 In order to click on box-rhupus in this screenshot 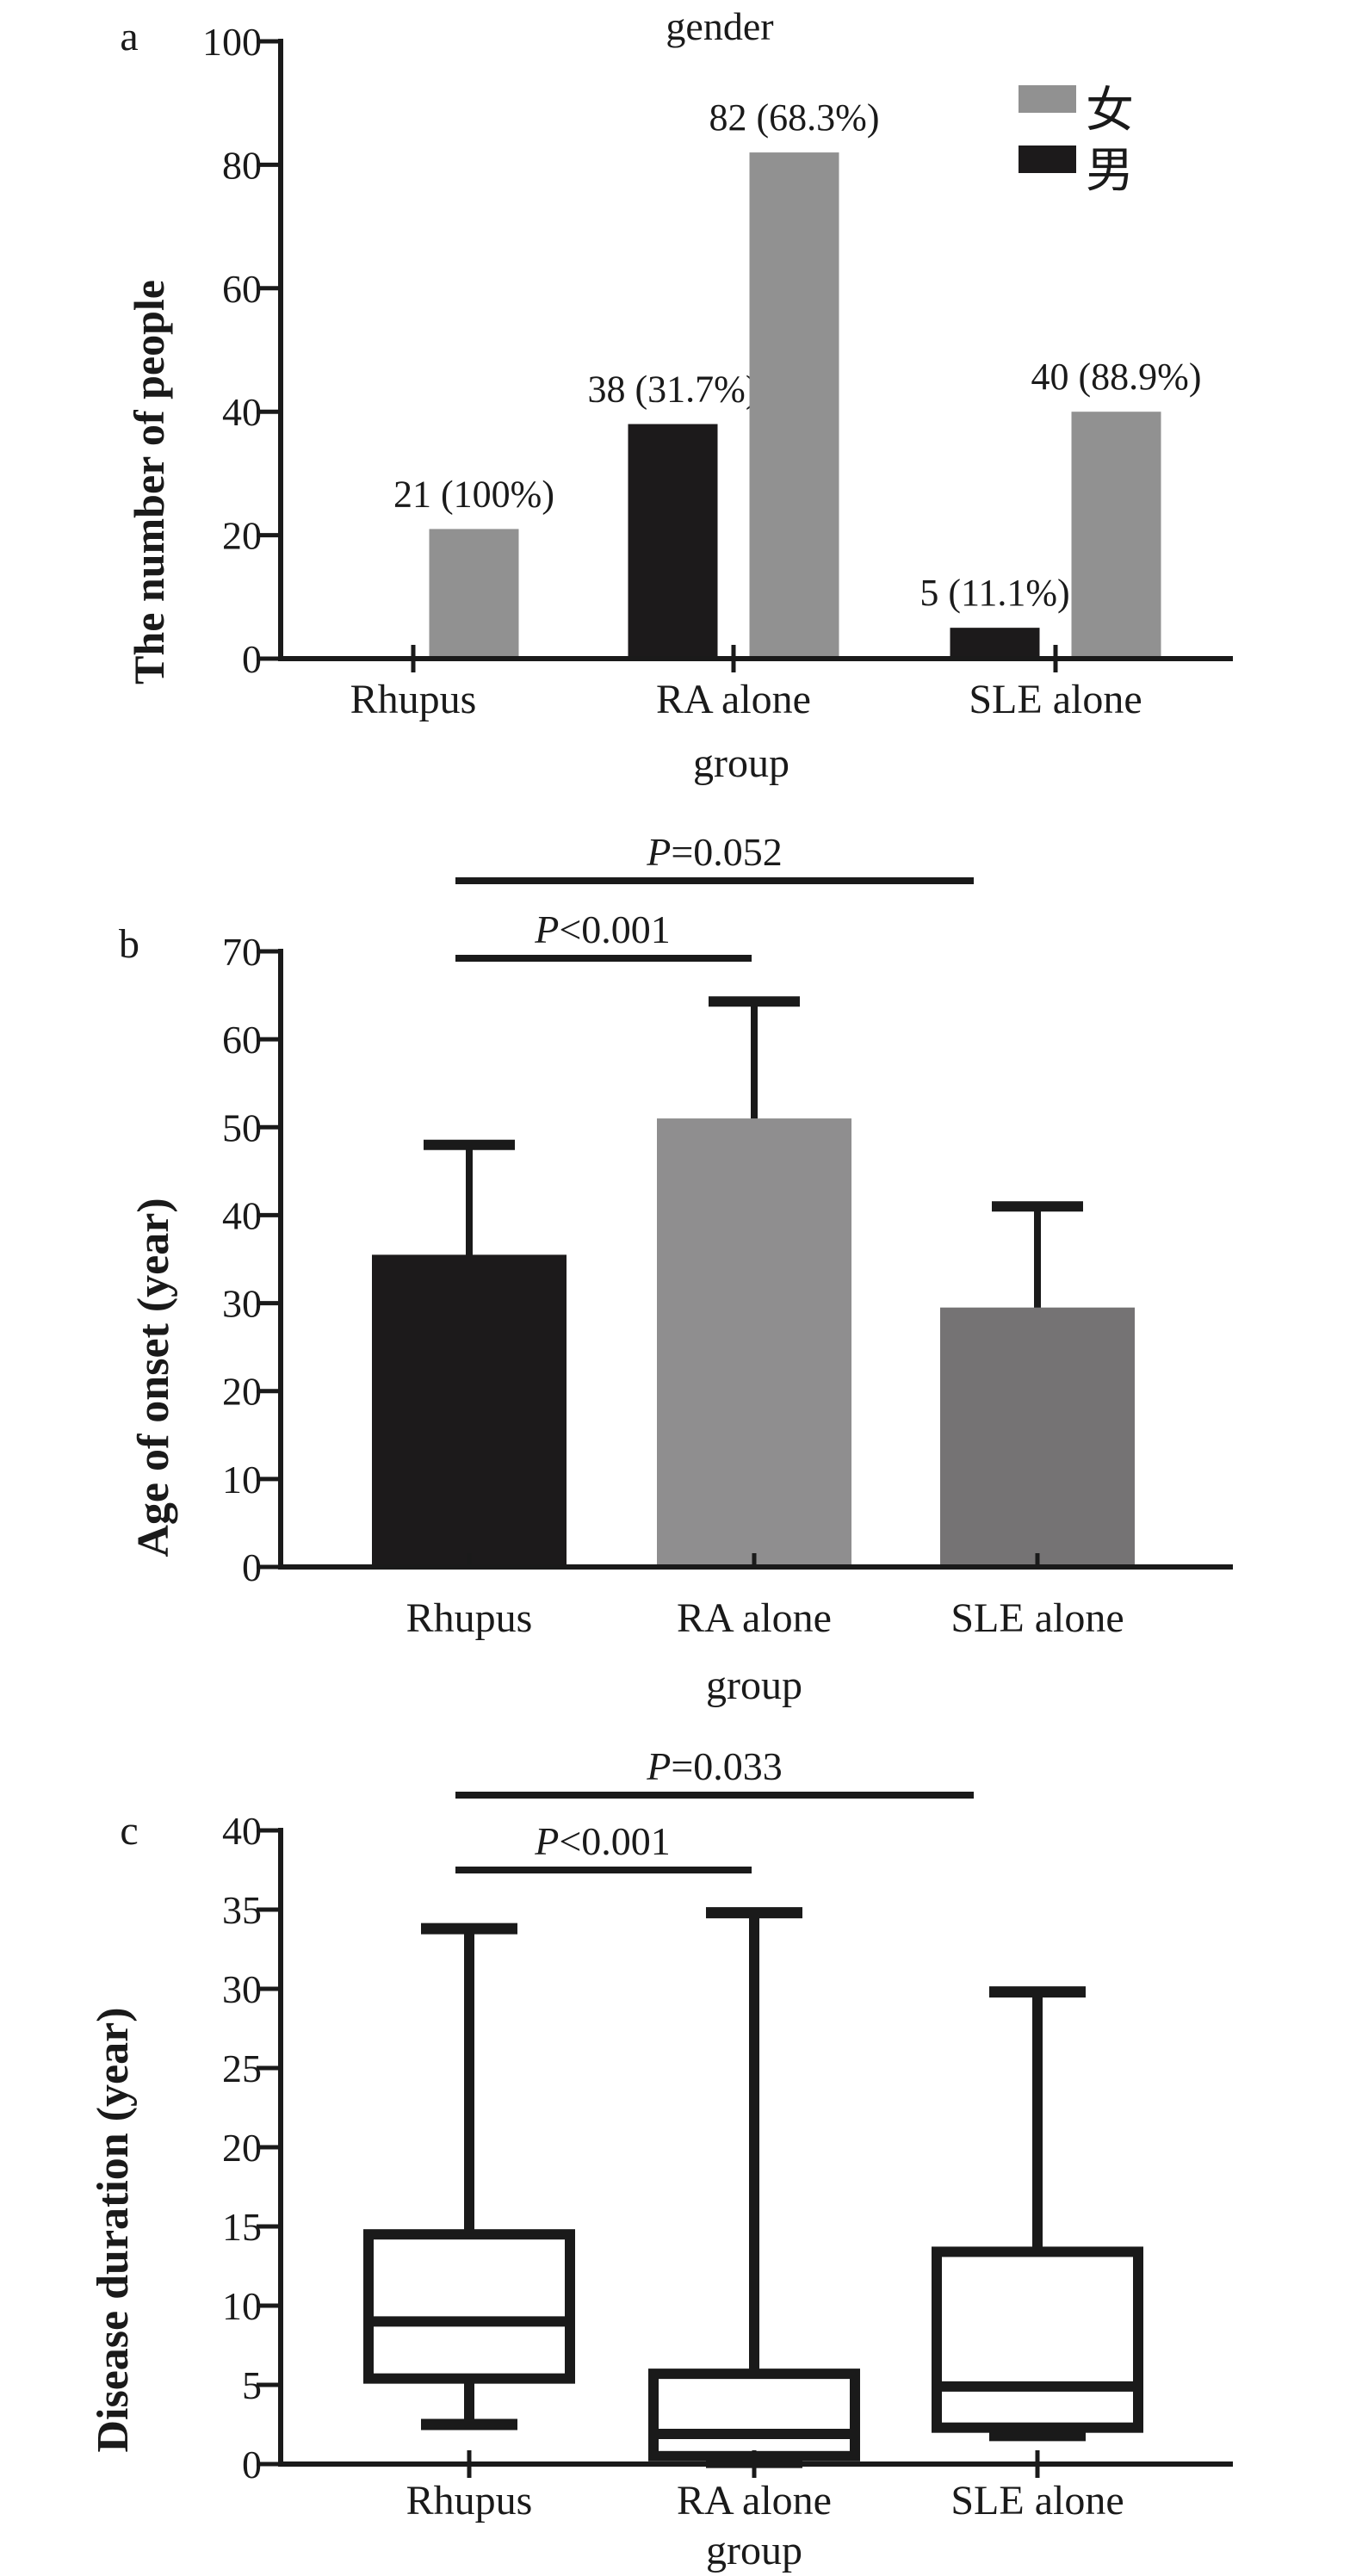, I will do `click(469, 2306)`.